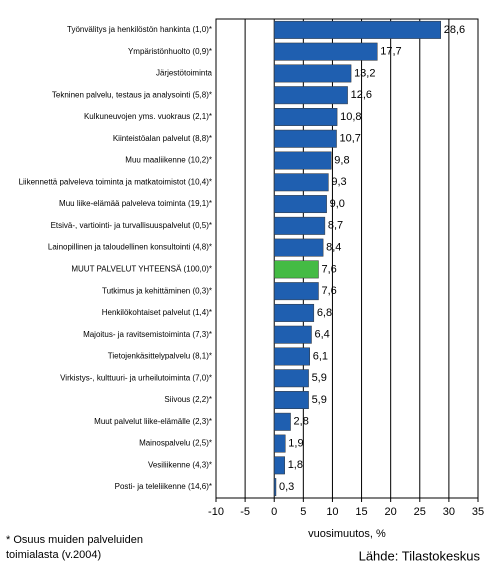 This screenshot has width=495, height=581. Describe the element at coordinates (364, 73) in the screenshot. I see `value-label: 13,2` at that location.